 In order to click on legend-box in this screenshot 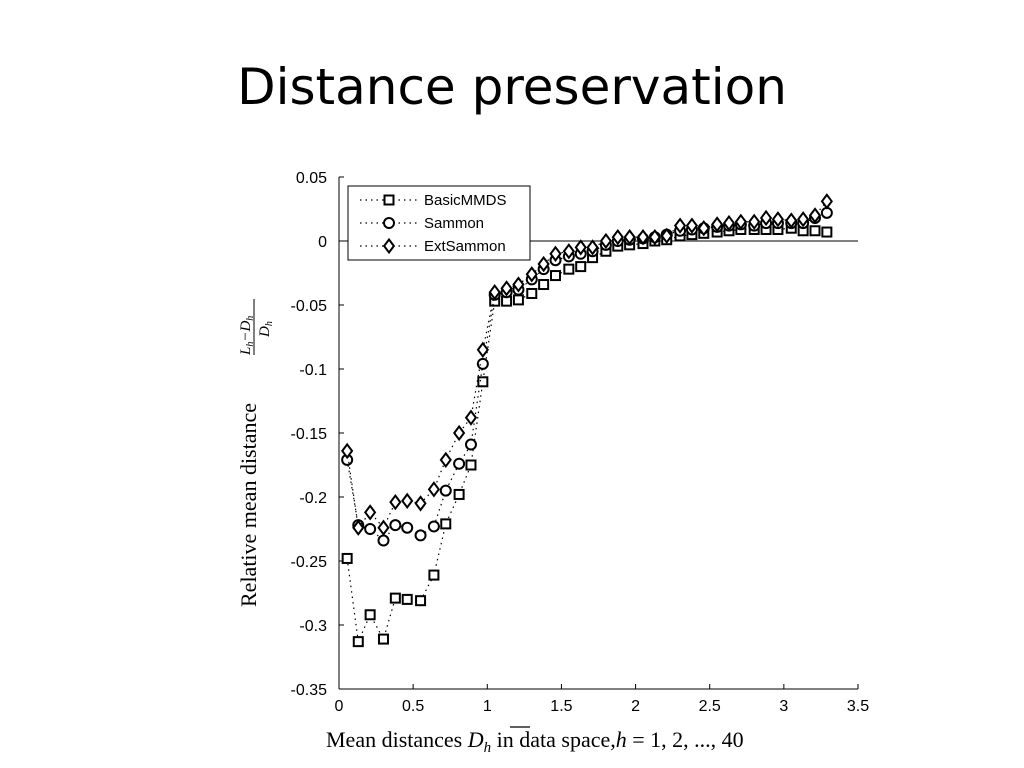, I will do `click(439, 223)`.